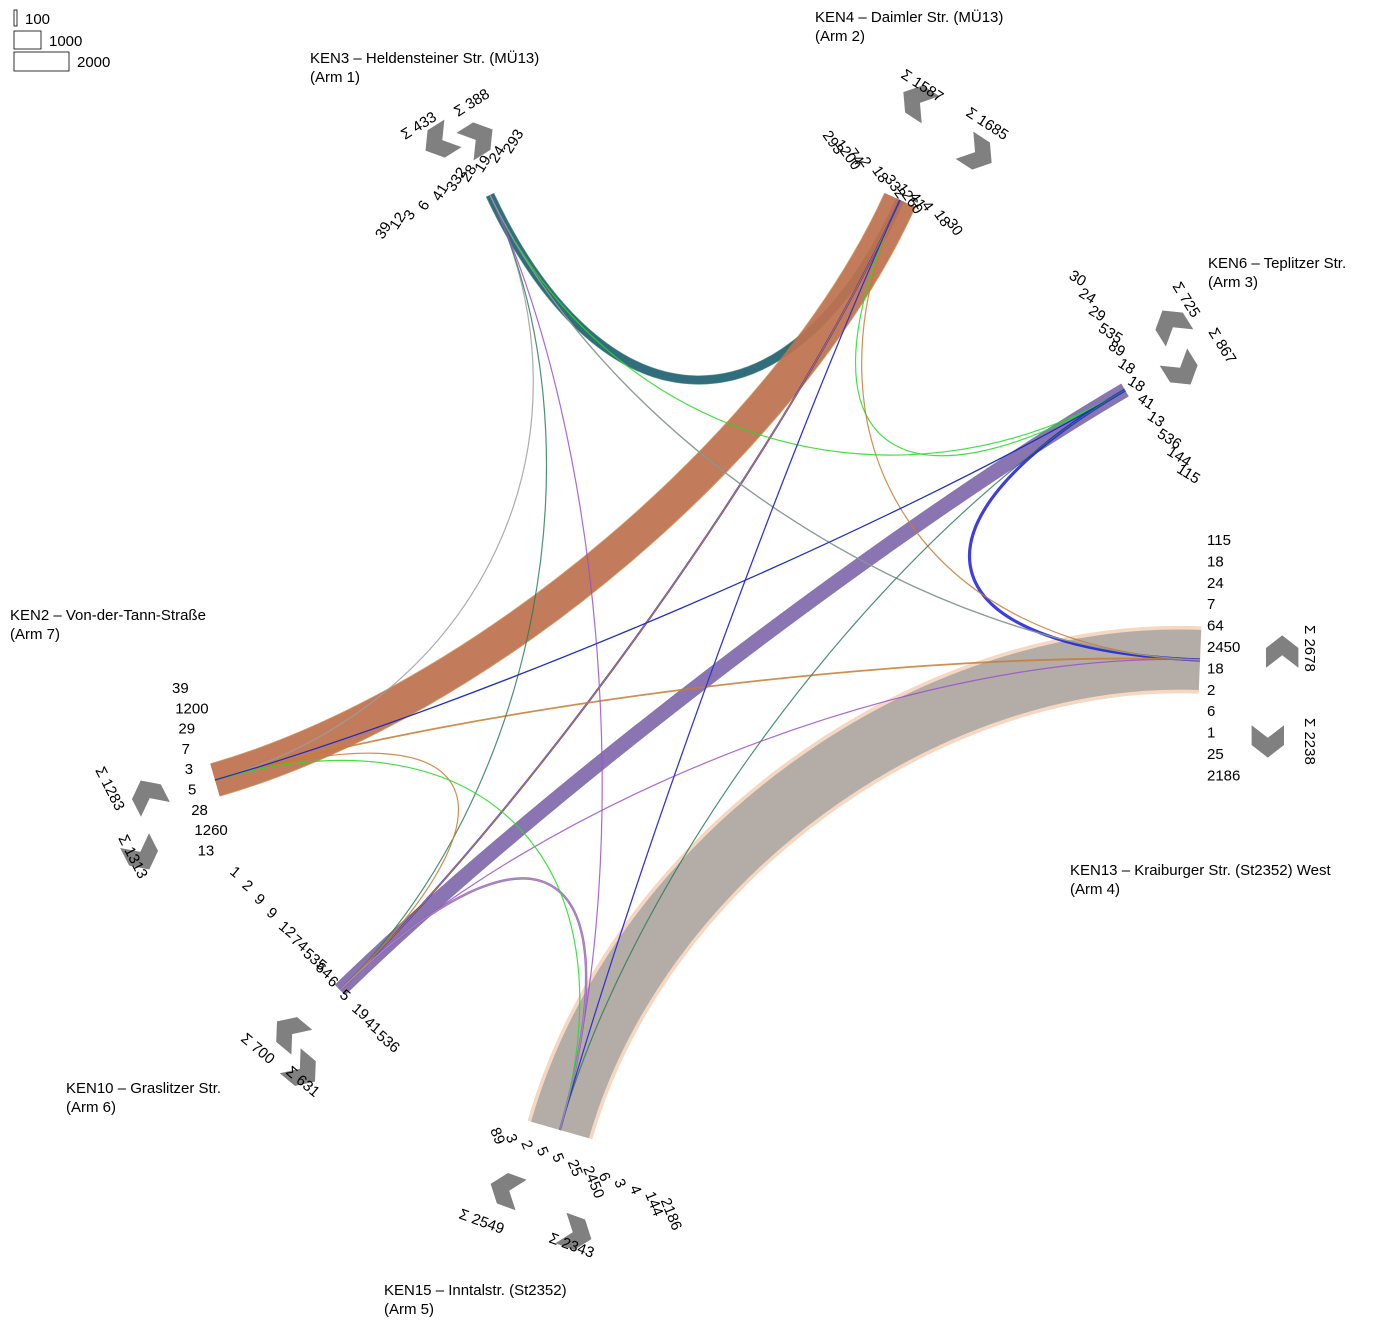  Describe the element at coordinates (65, 41) in the screenshot. I see `scale-label-1000: 1000` at that location.